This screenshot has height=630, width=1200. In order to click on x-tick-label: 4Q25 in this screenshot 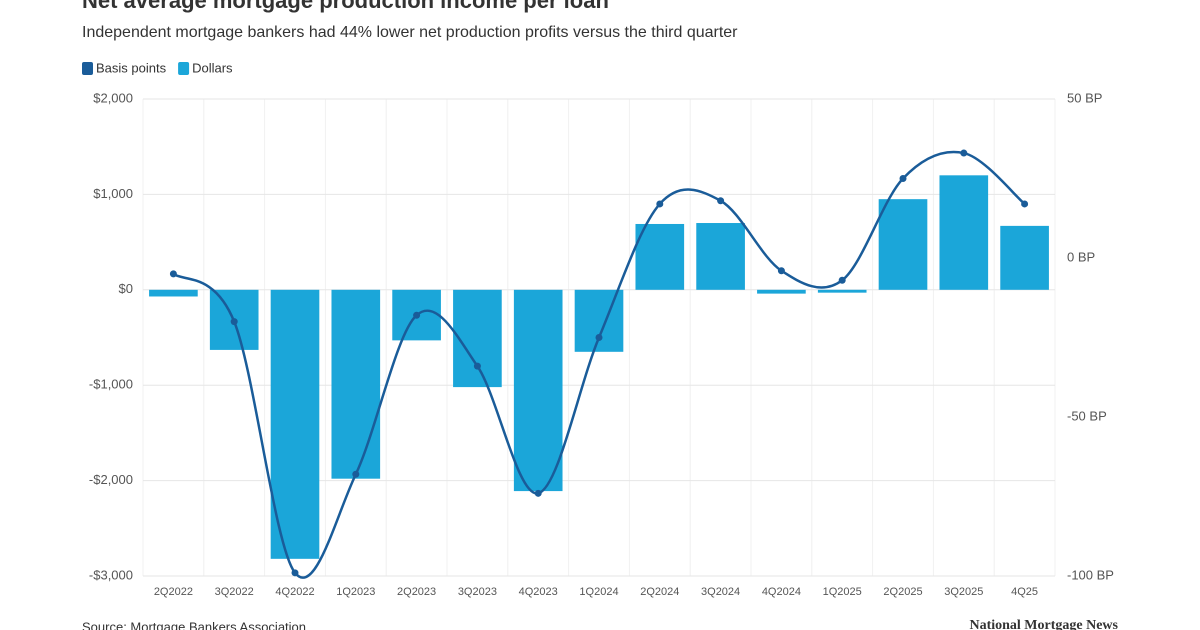, I will do `click(1024, 592)`.